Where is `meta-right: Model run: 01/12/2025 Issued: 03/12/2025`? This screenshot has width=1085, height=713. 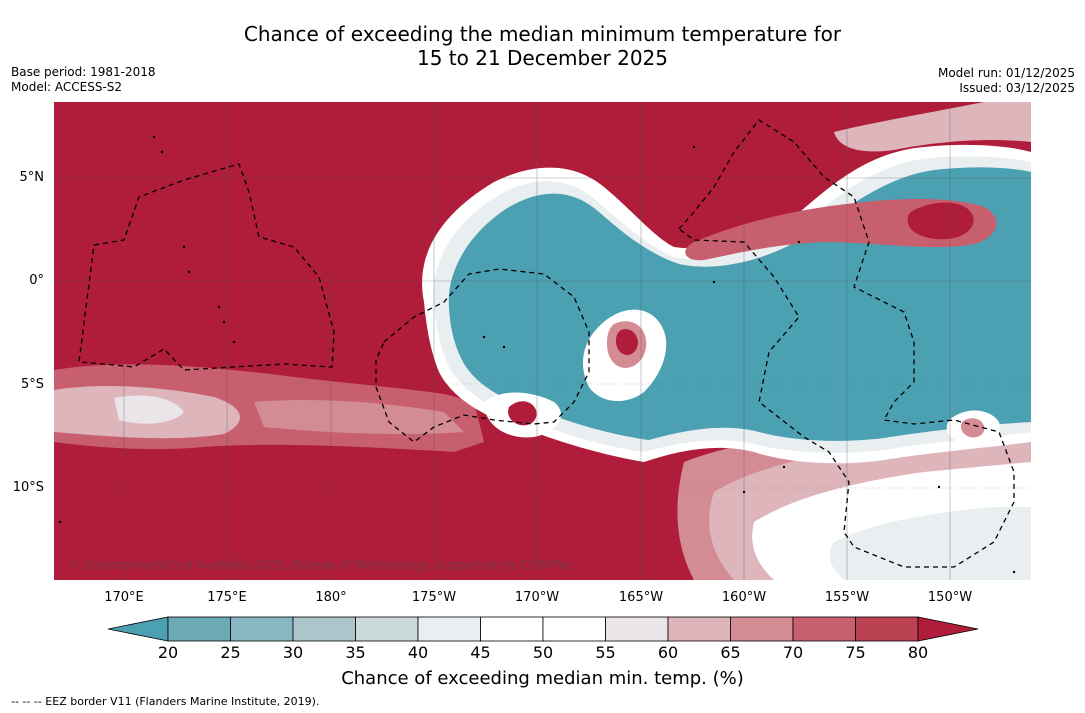
meta-right: Model run: 01/12/2025 Issued: 03/12/2025 is located at coordinates (1006, 81).